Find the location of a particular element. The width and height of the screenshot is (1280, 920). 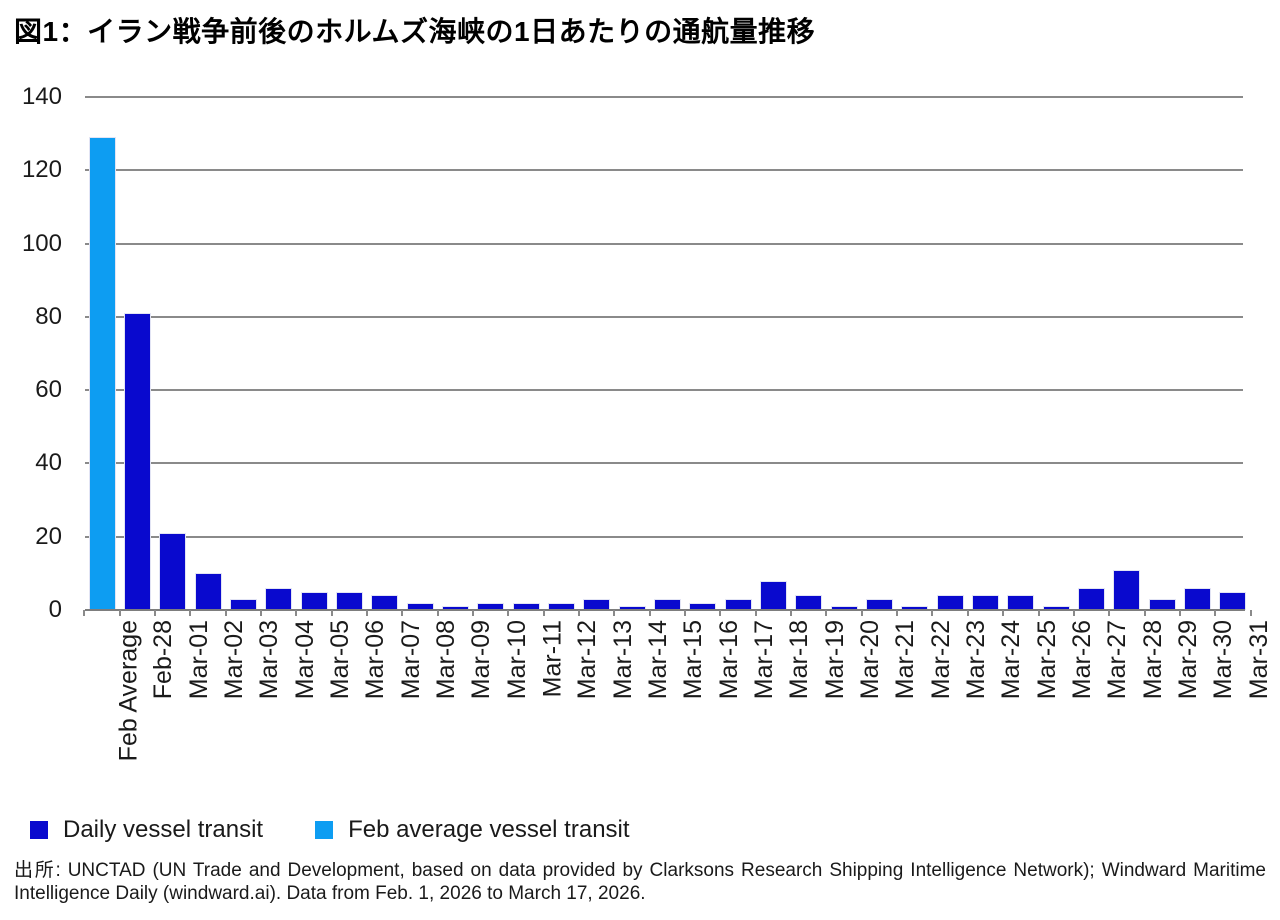

x-tick-label: Mar-28 is located at coordinates (1152, 660).